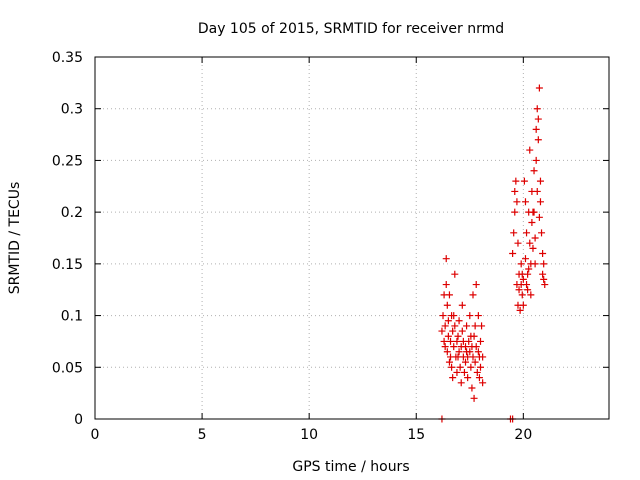 This screenshot has height=480, width=640. I want to click on x-tick-label: 15, so click(416, 435).